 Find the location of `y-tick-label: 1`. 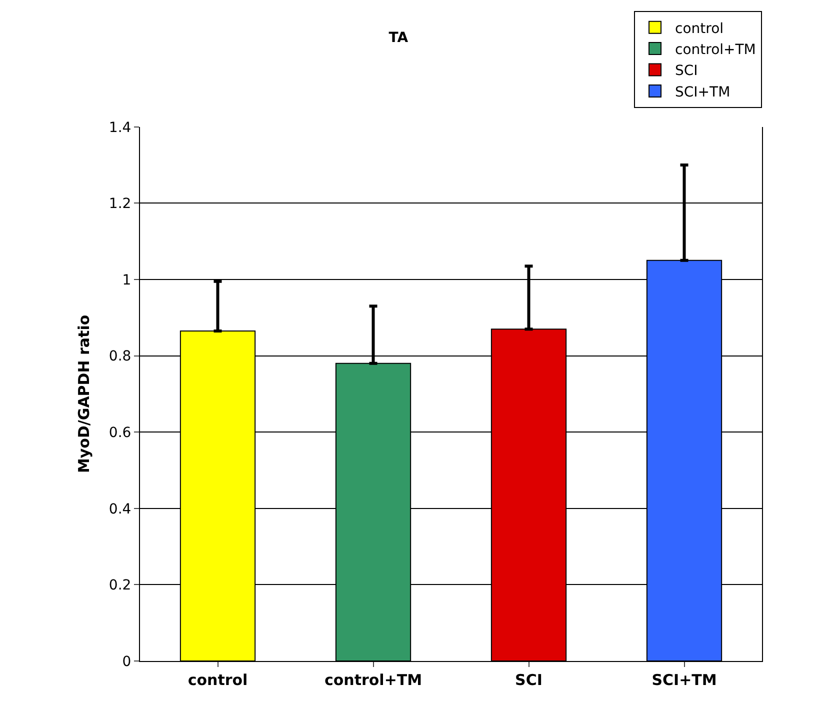

y-tick-label: 1 is located at coordinates (127, 280).